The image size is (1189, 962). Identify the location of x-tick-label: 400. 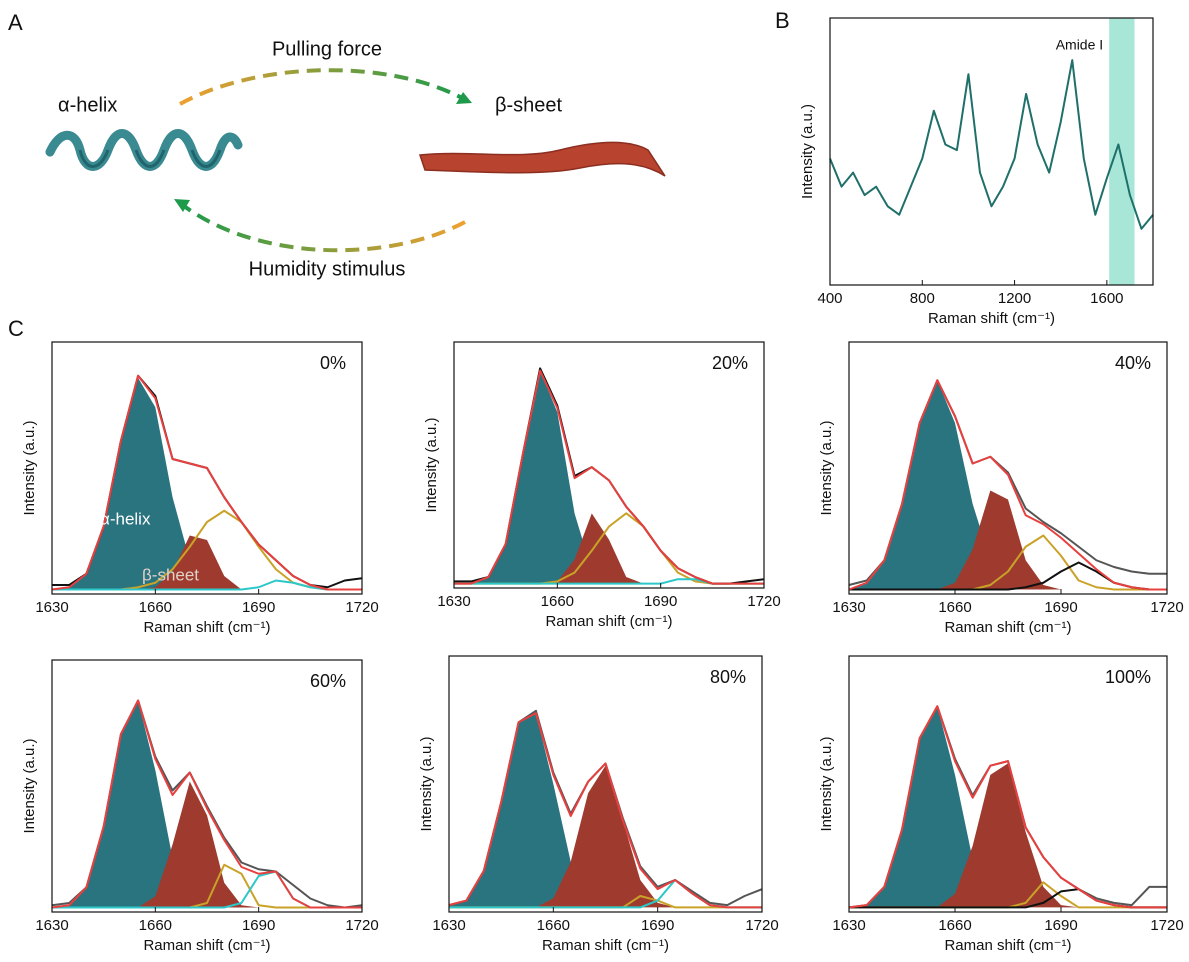
(829, 298).